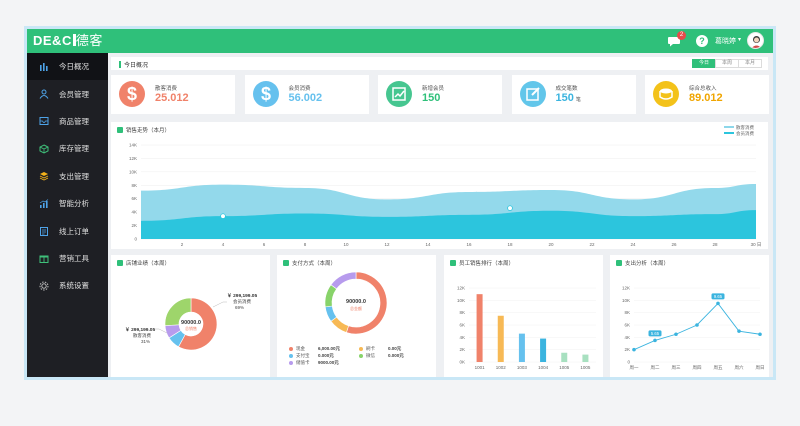  I want to click on message-badge: 2, so click(681, 35).